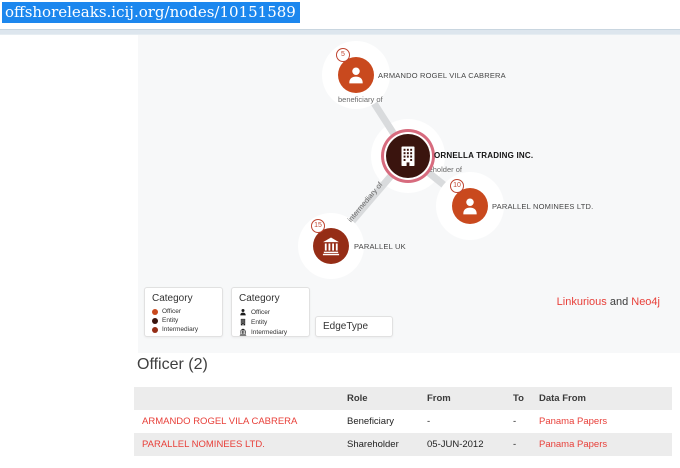  I want to click on officer-role: Beneficiary, so click(370, 421).